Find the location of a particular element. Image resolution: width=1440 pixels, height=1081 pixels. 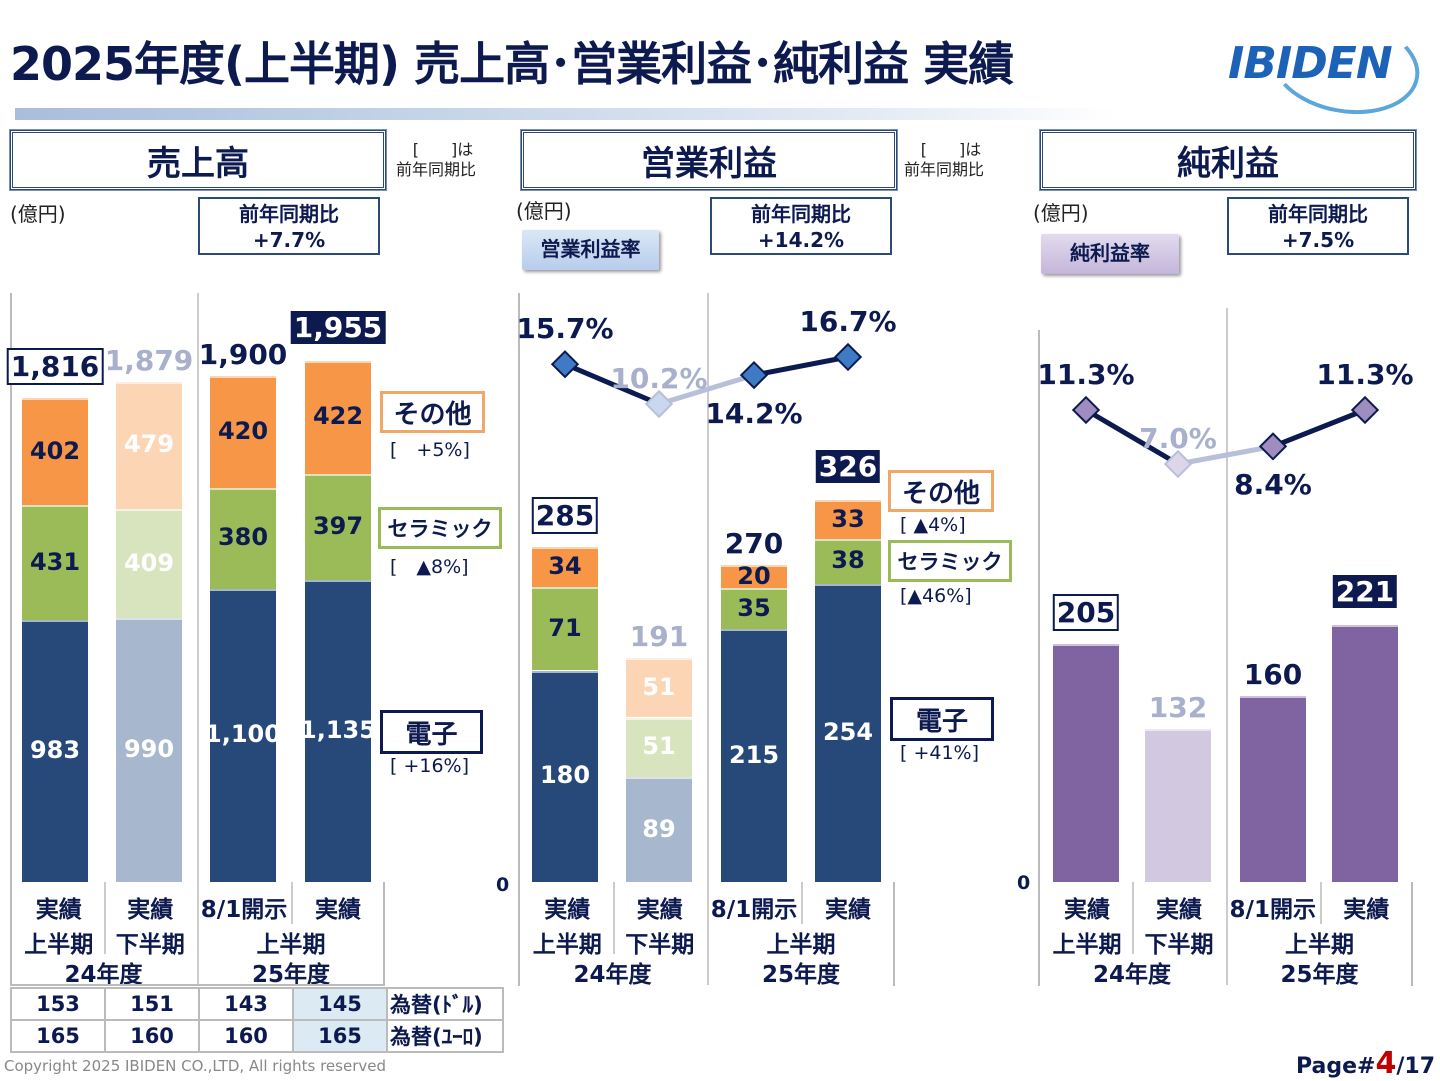

panel-title-operating-income: 営業利益 is located at coordinates (709, 160).